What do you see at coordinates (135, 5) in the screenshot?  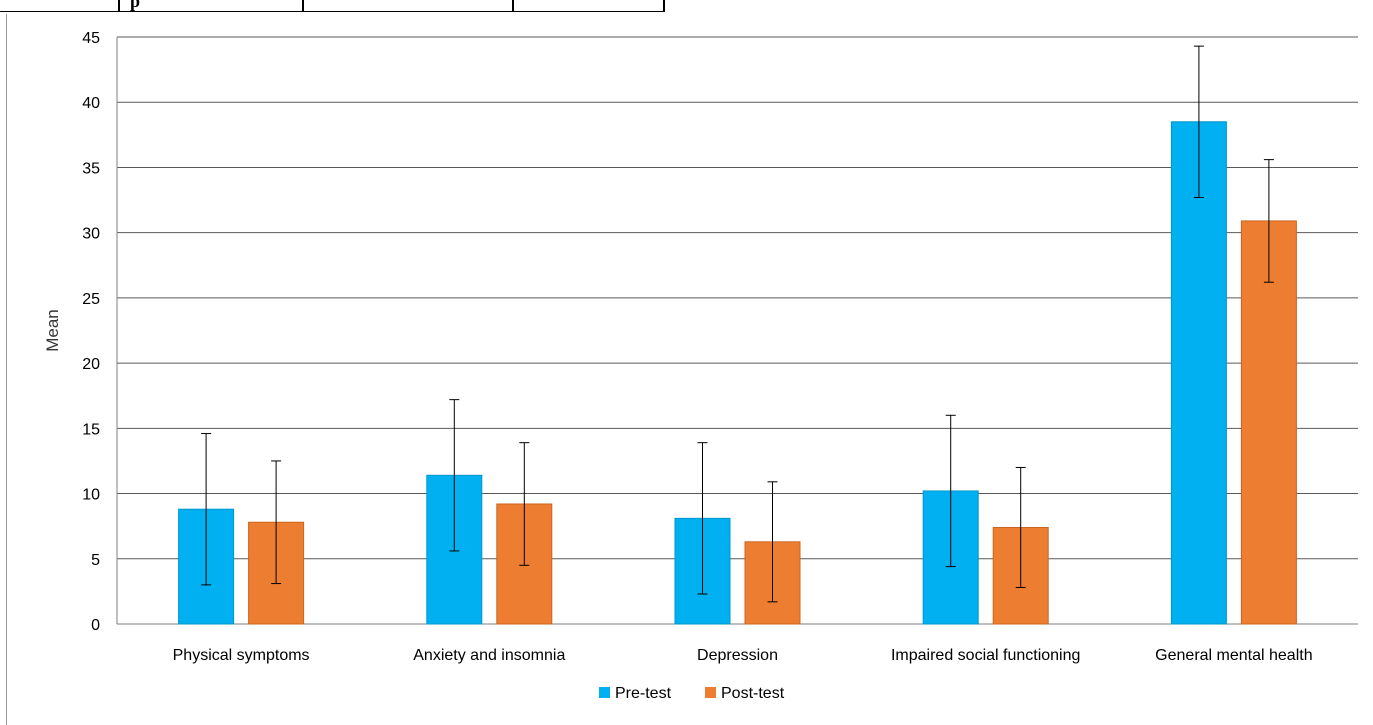 I see `table-cell-text: p` at bounding box center [135, 5].